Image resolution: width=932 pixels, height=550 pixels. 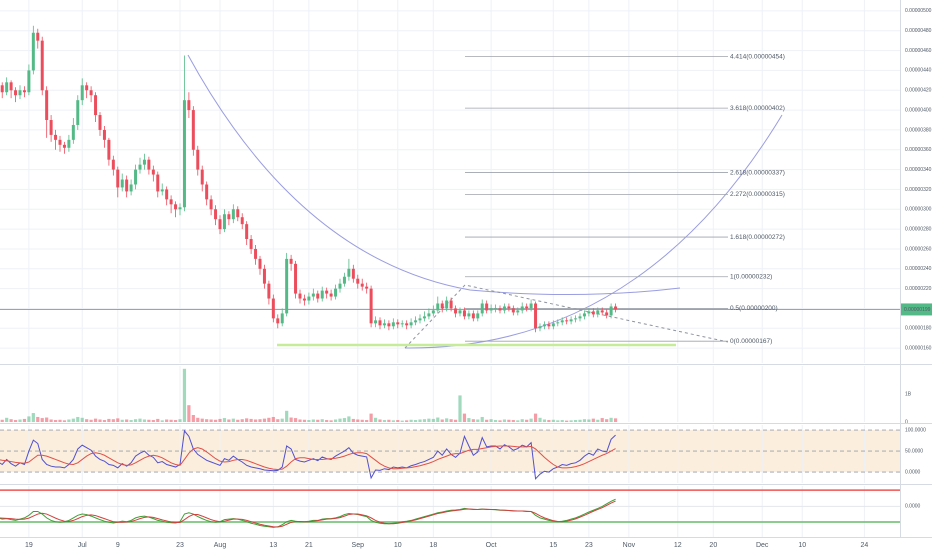 What do you see at coordinates (433, 545) in the screenshot?
I see `time-tick-label: 18` at bounding box center [433, 545].